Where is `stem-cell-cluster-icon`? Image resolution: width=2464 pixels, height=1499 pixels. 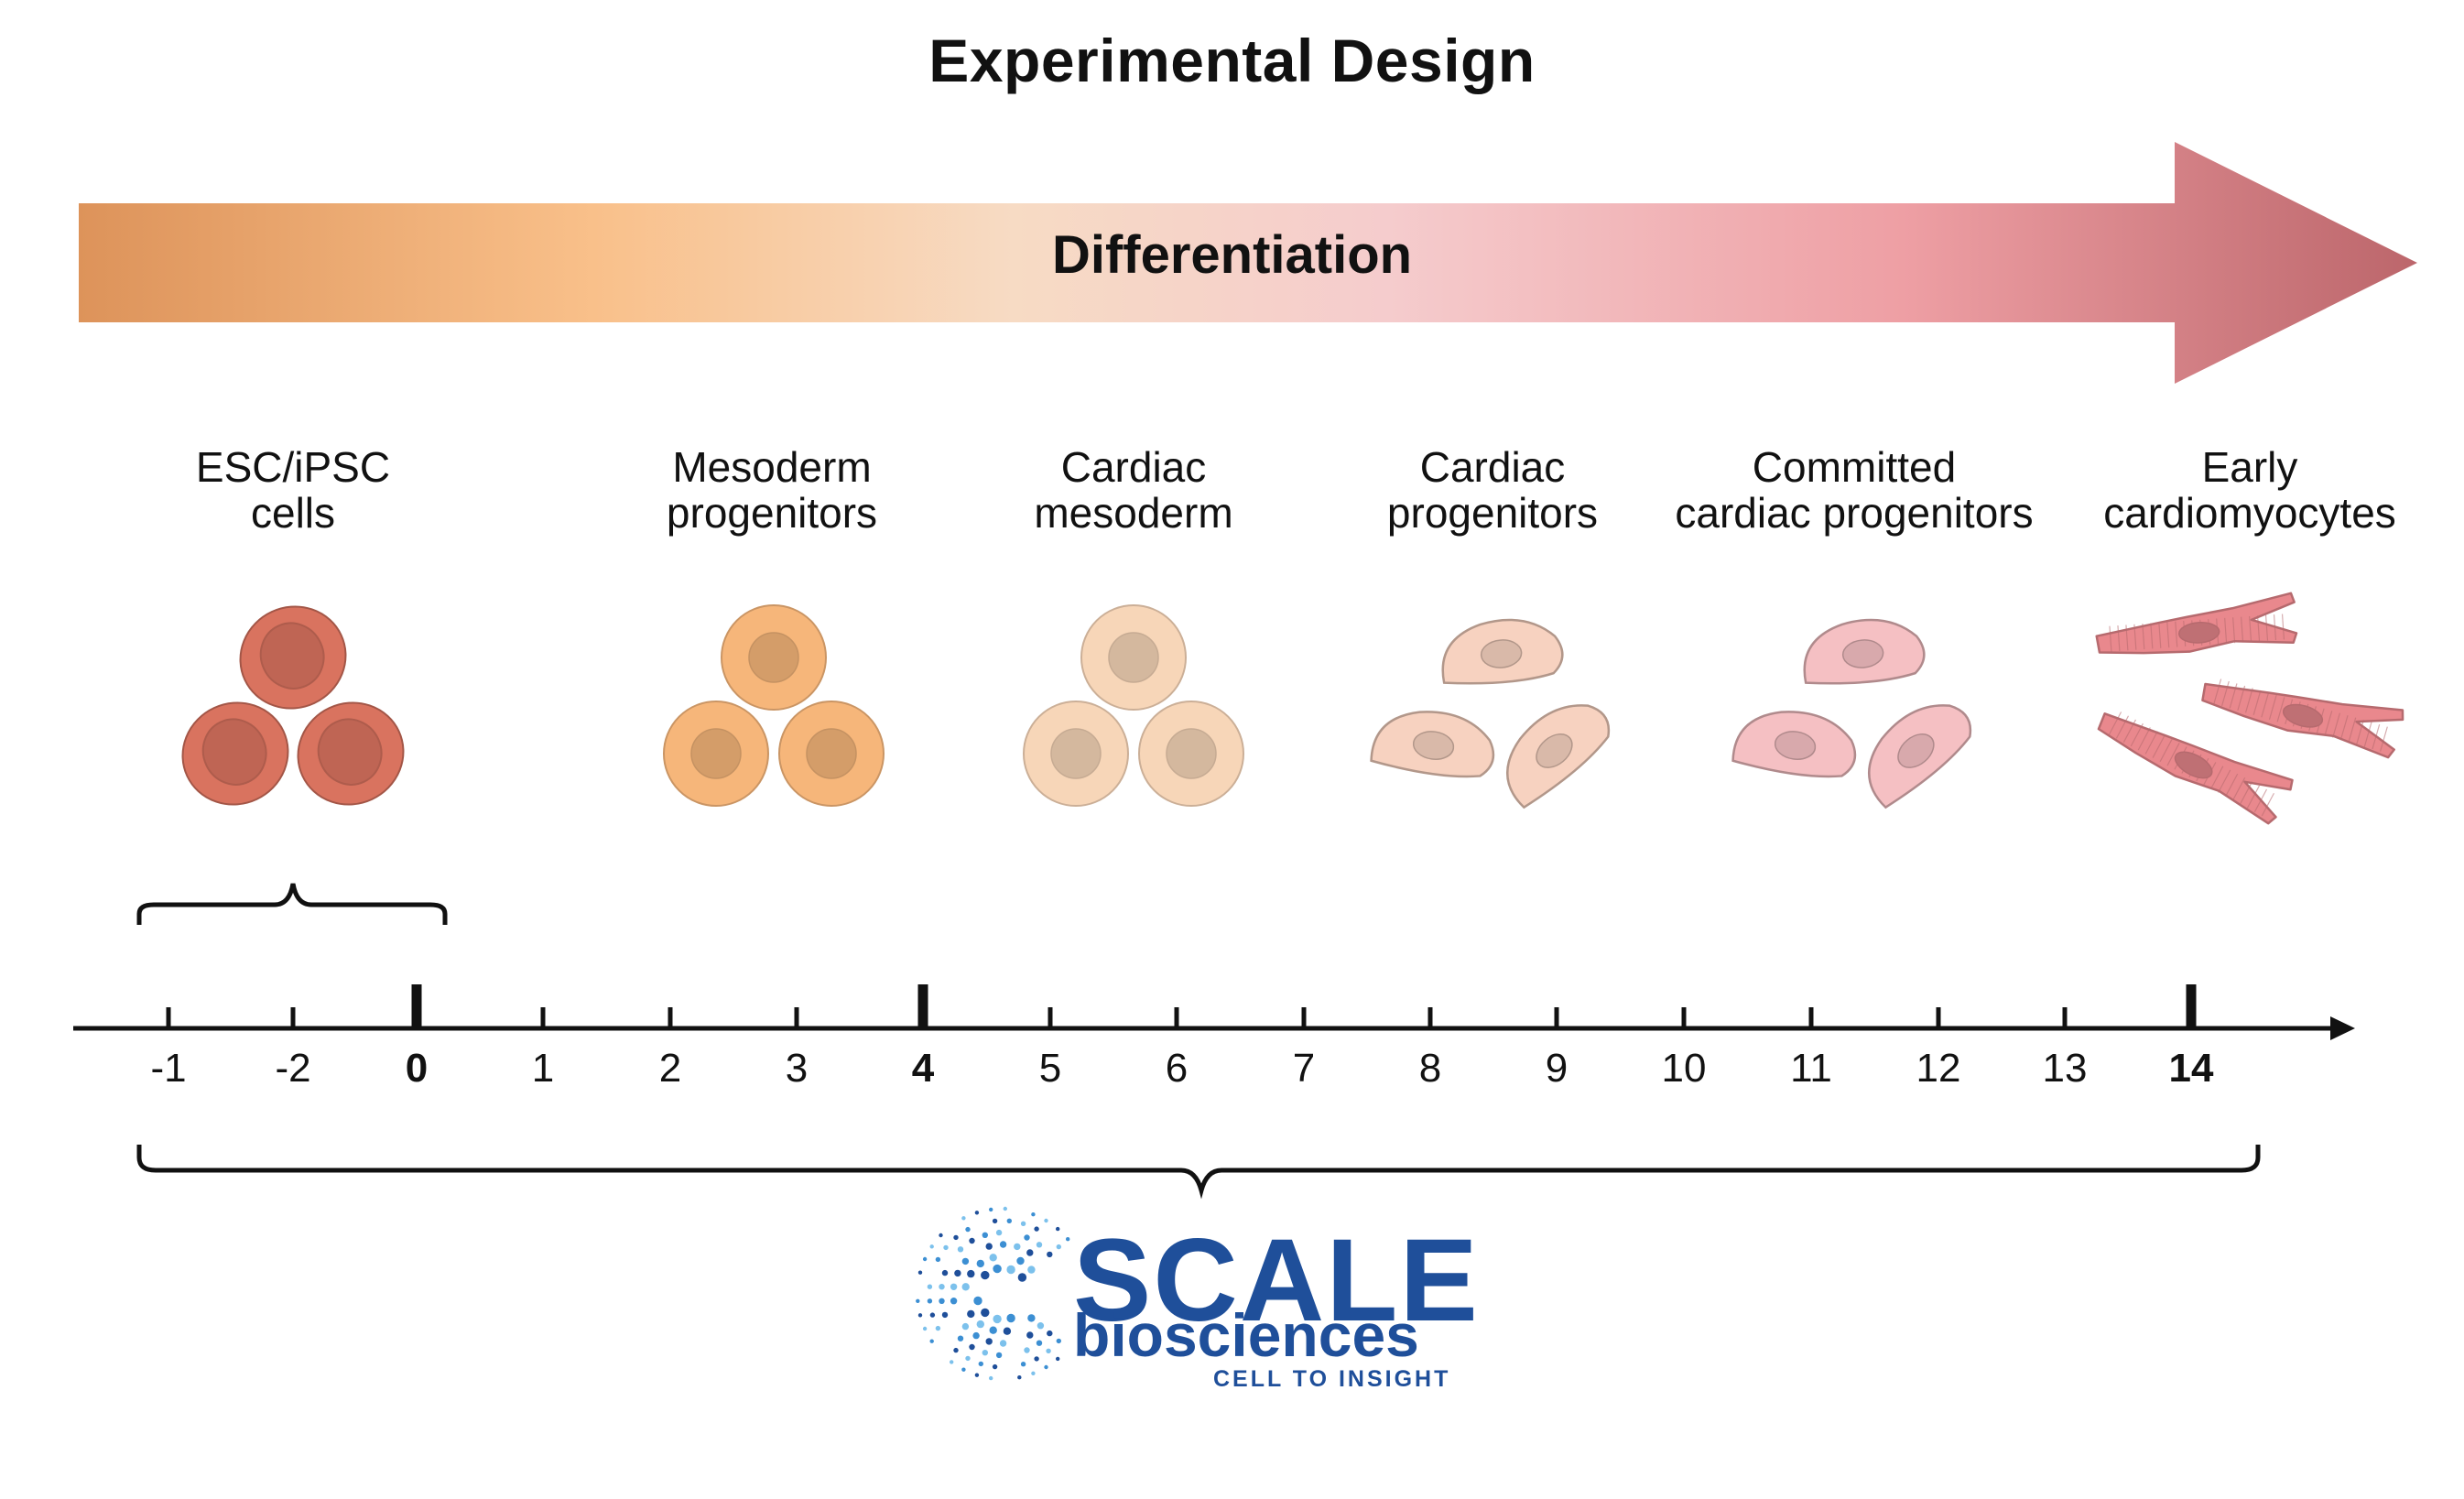
stem-cell-cluster-icon is located at coordinates (293, 705).